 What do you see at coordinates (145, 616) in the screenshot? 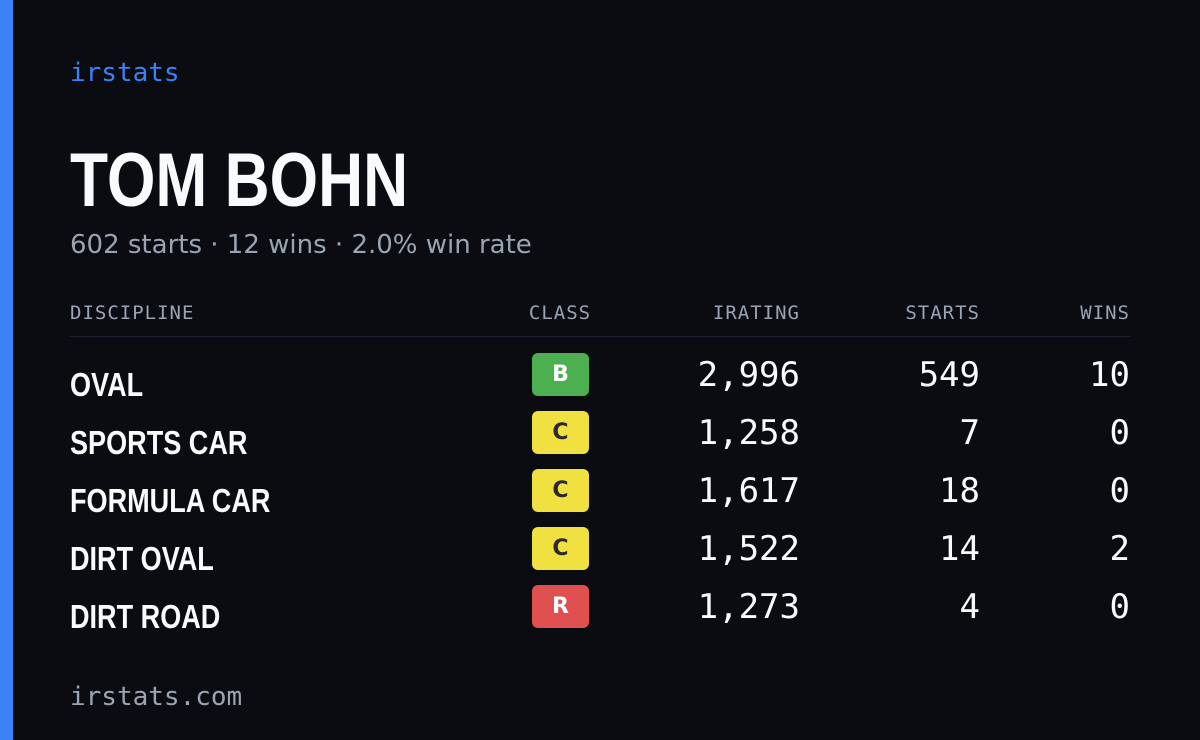
I see `row-discipline: DIRT ROAD` at bounding box center [145, 616].